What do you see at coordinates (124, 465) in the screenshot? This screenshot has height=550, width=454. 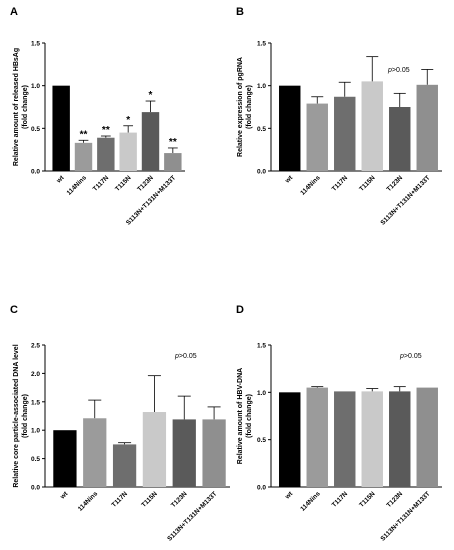 I see `panel-c-bar-t117n` at bounding box center [124, 465].